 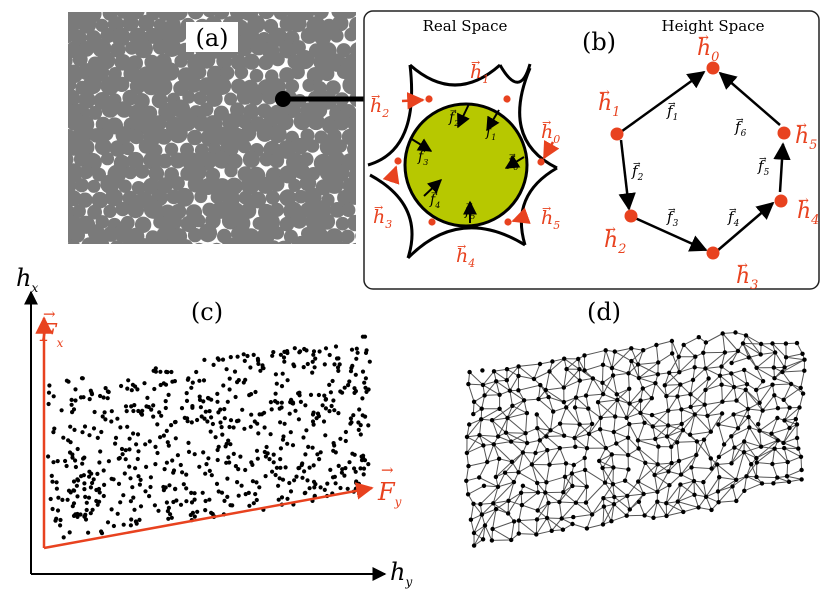 I want to click on height-label-h3: h3→, so click(x=747, y=275).